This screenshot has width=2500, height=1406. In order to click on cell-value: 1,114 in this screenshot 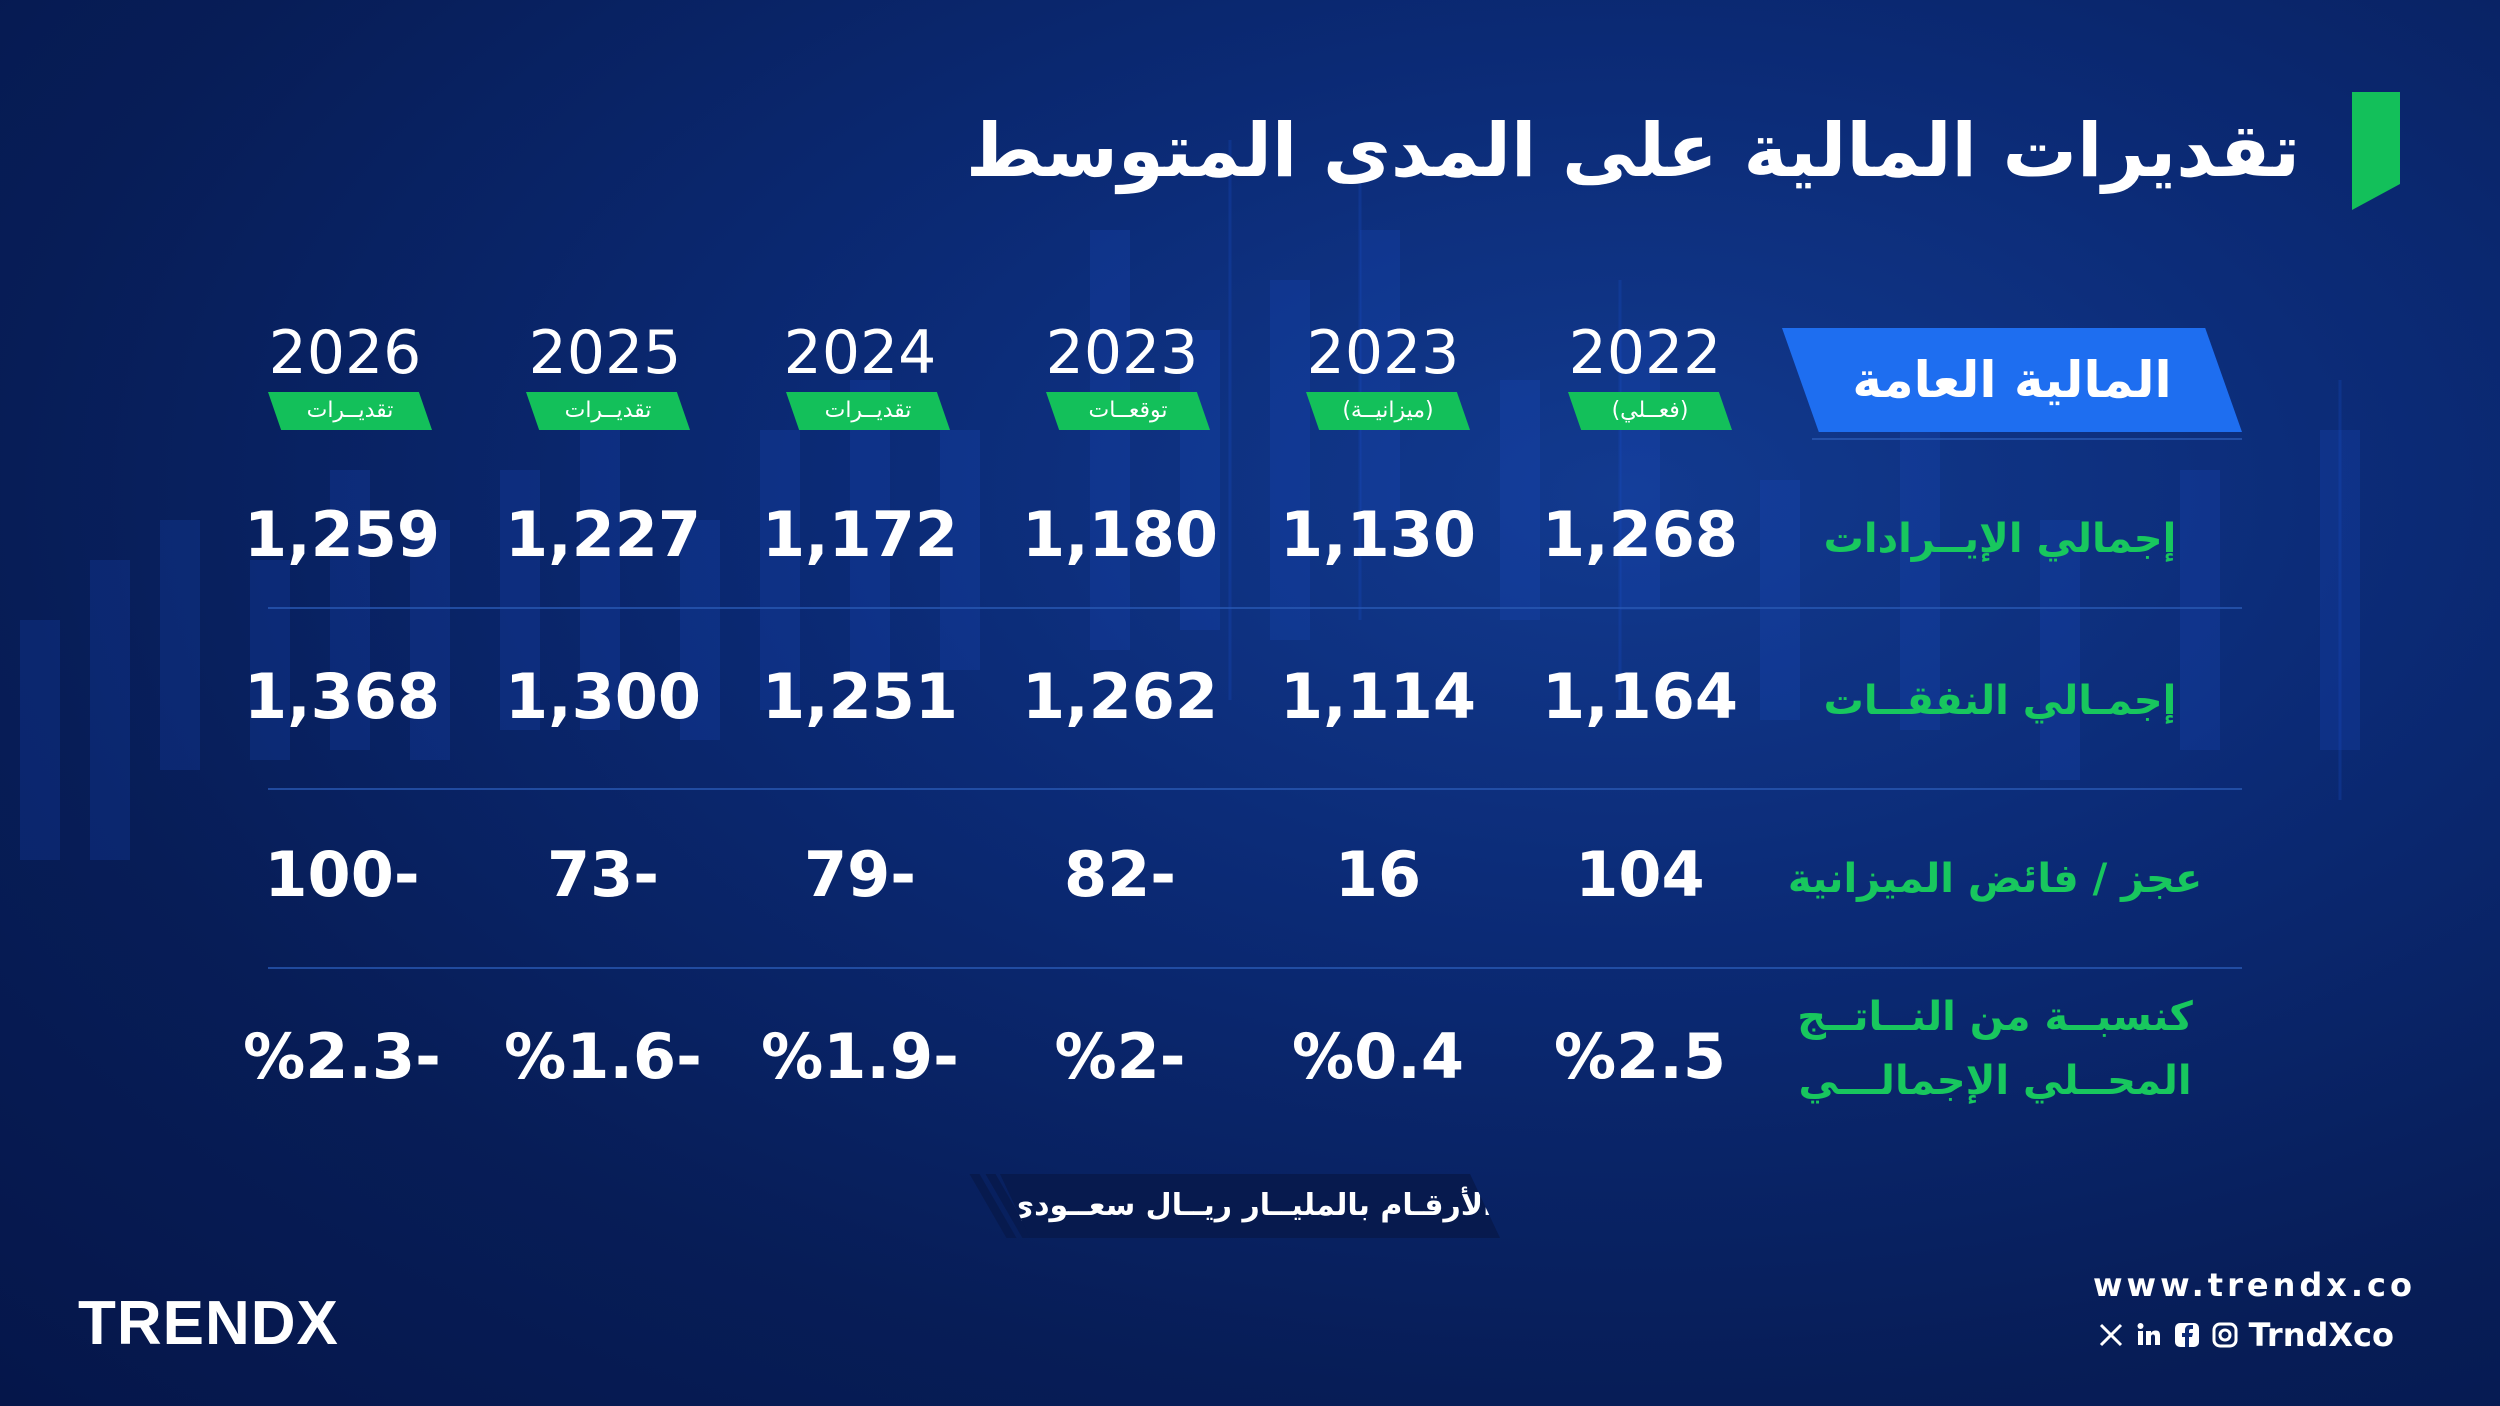, I will do `click(1378, 696)`.